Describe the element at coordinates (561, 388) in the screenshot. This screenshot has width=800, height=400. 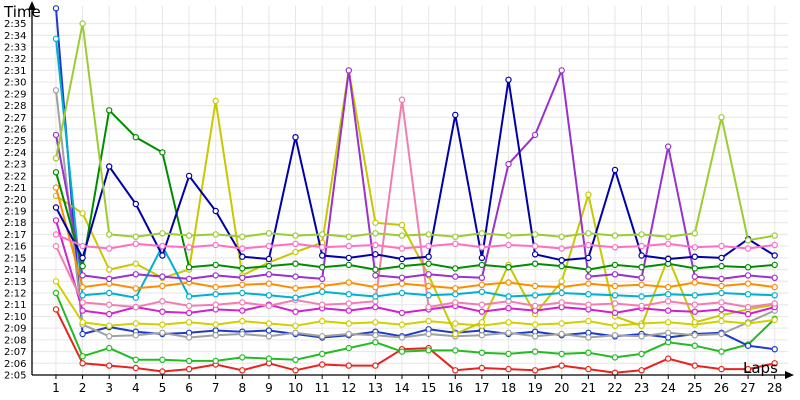
I see `x-tick-label: 20` at that location.